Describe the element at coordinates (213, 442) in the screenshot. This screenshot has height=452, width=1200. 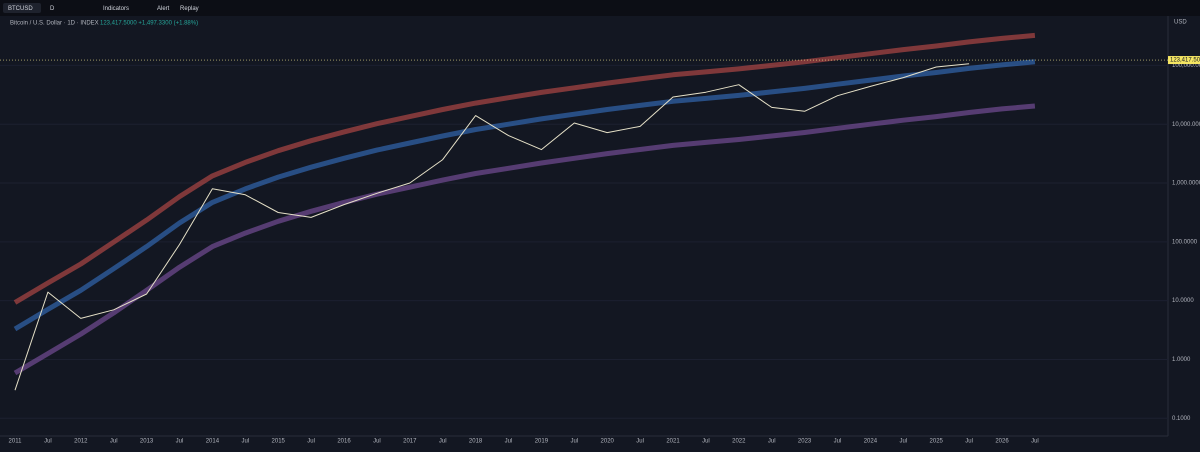
I see `x-tick-label: 2014` at that location.